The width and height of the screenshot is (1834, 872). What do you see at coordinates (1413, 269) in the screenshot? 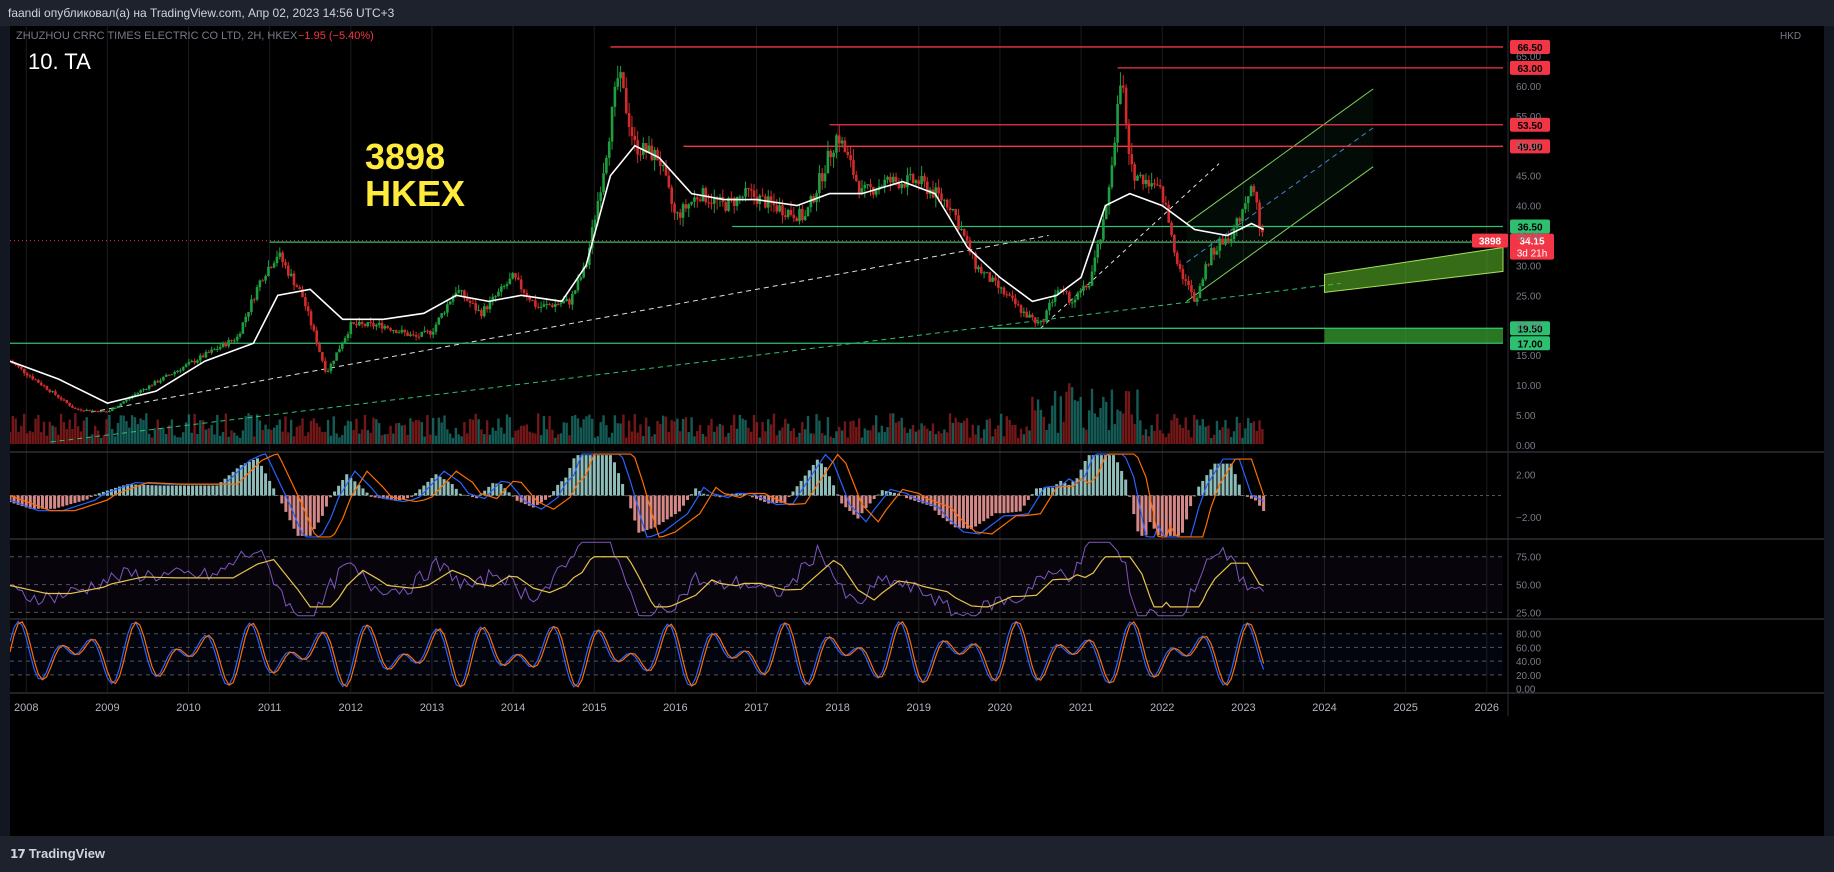
I see `support-zone-upper` at bounding box center [1413, 269].